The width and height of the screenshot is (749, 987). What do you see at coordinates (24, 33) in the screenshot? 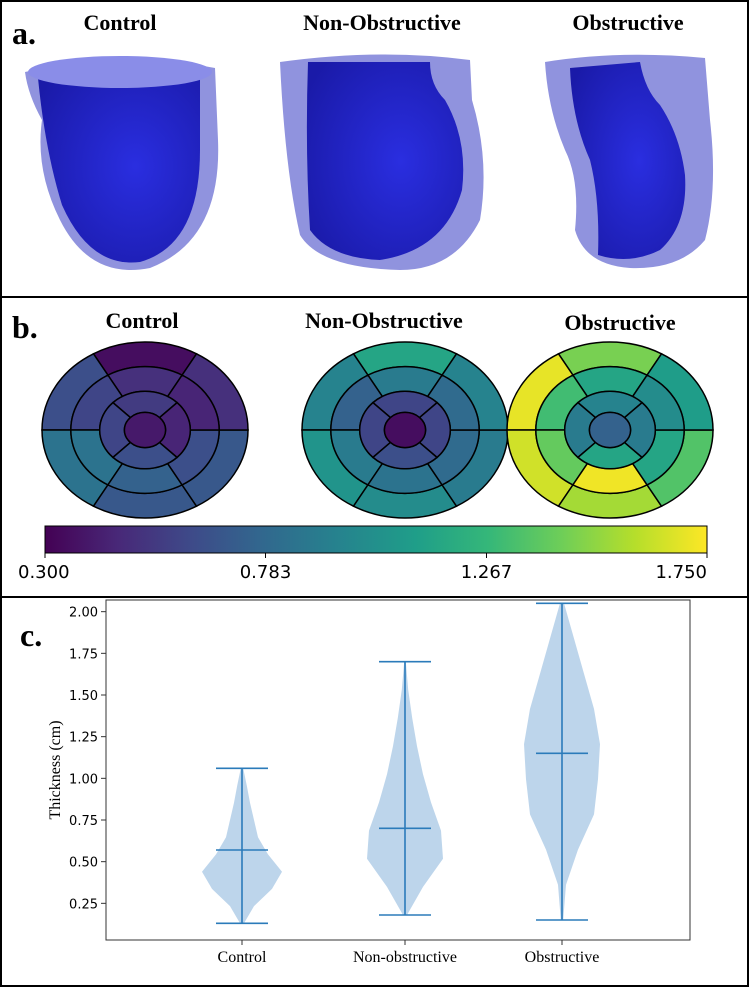
I see `panel-label: a.` at bounding box center [24, 33].